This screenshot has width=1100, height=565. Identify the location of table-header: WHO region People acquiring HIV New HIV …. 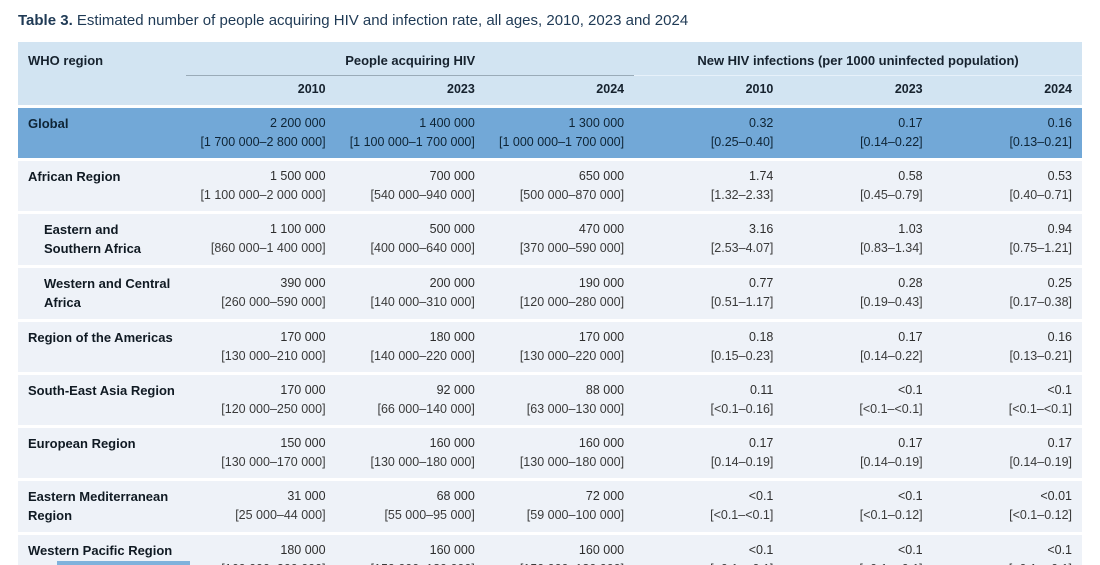
(550, 74).